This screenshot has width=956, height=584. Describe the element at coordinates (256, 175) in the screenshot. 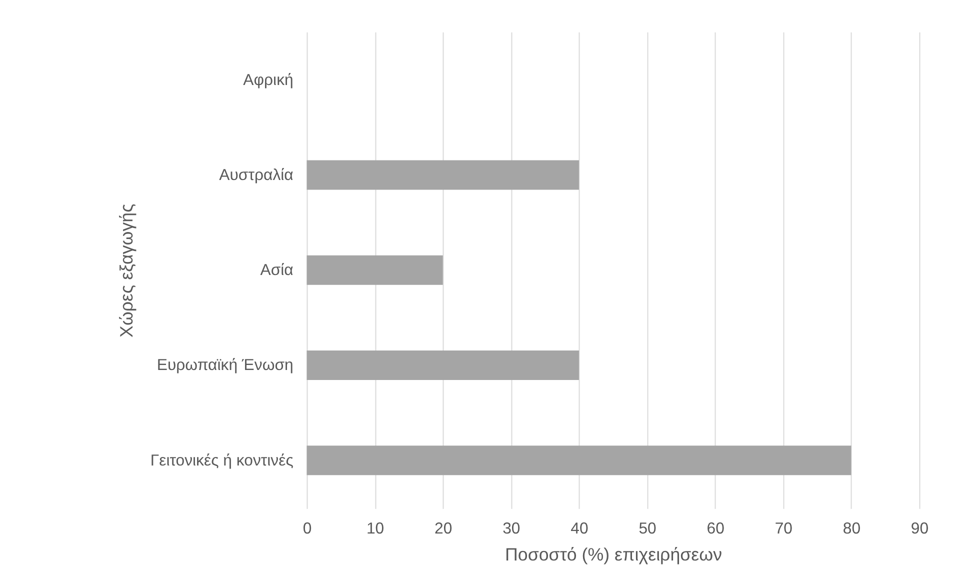

I see `y-tick-label: Αυστραλία` at that location.